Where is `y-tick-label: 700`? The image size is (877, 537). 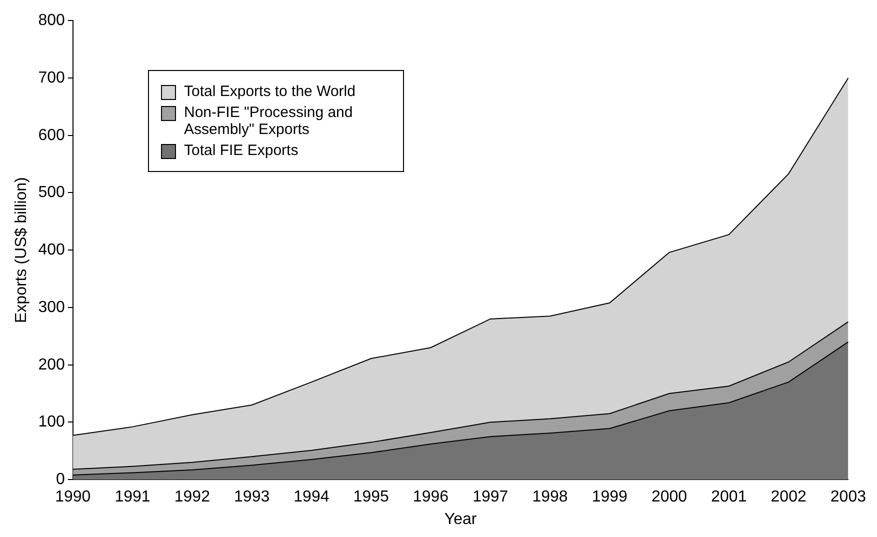
y-tick-label: 700 is located at coordinates (51, 77).